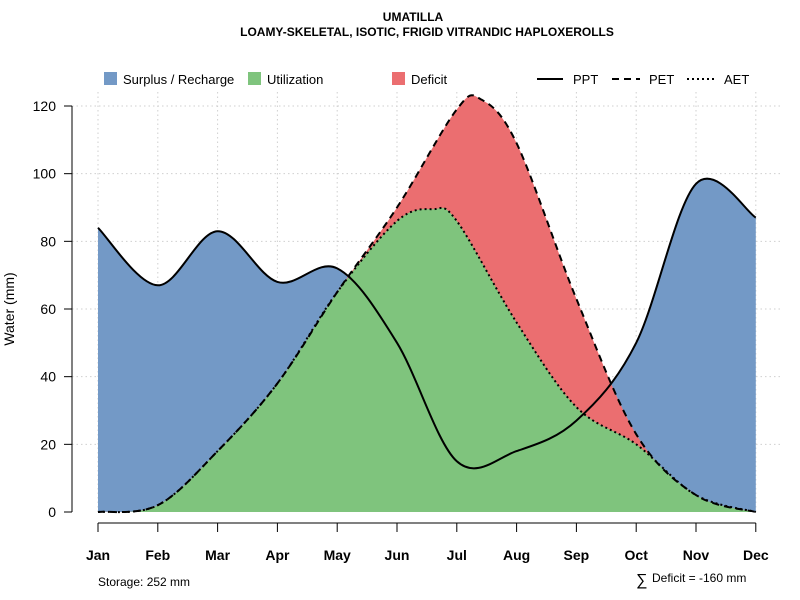  Describe the element at coordinates (457, 555) in the screenshot. I see `x-tick-label-jul: Jul` at that location.